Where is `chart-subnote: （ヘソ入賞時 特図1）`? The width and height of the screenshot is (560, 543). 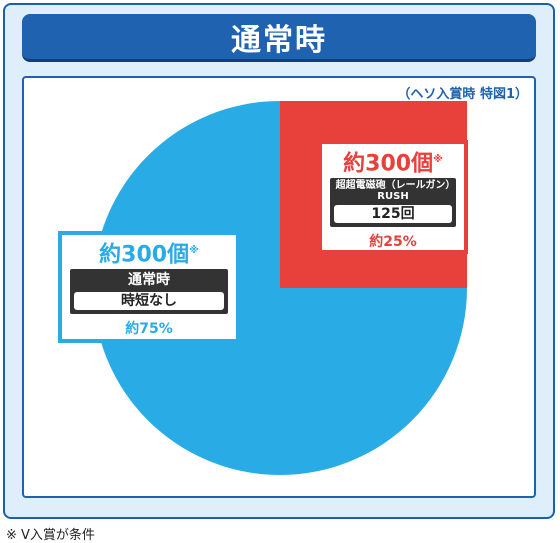 chart-subnote: （ヘソ入賞時 特図1） is located at coordinates (462, 94).